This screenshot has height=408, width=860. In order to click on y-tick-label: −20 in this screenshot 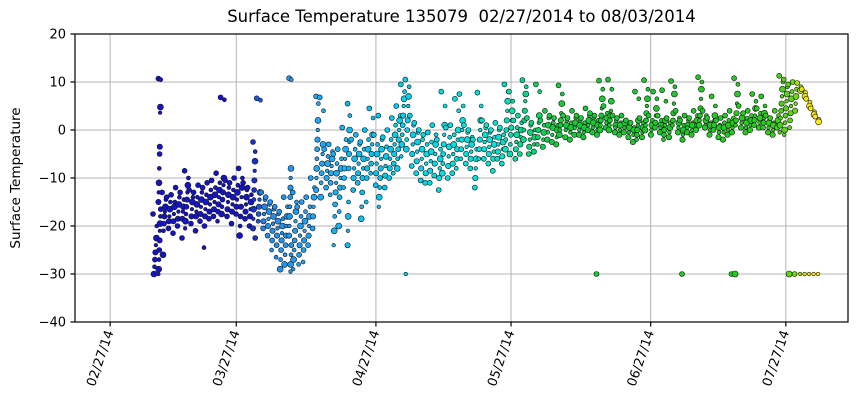, I will do `click(52, 227)`.